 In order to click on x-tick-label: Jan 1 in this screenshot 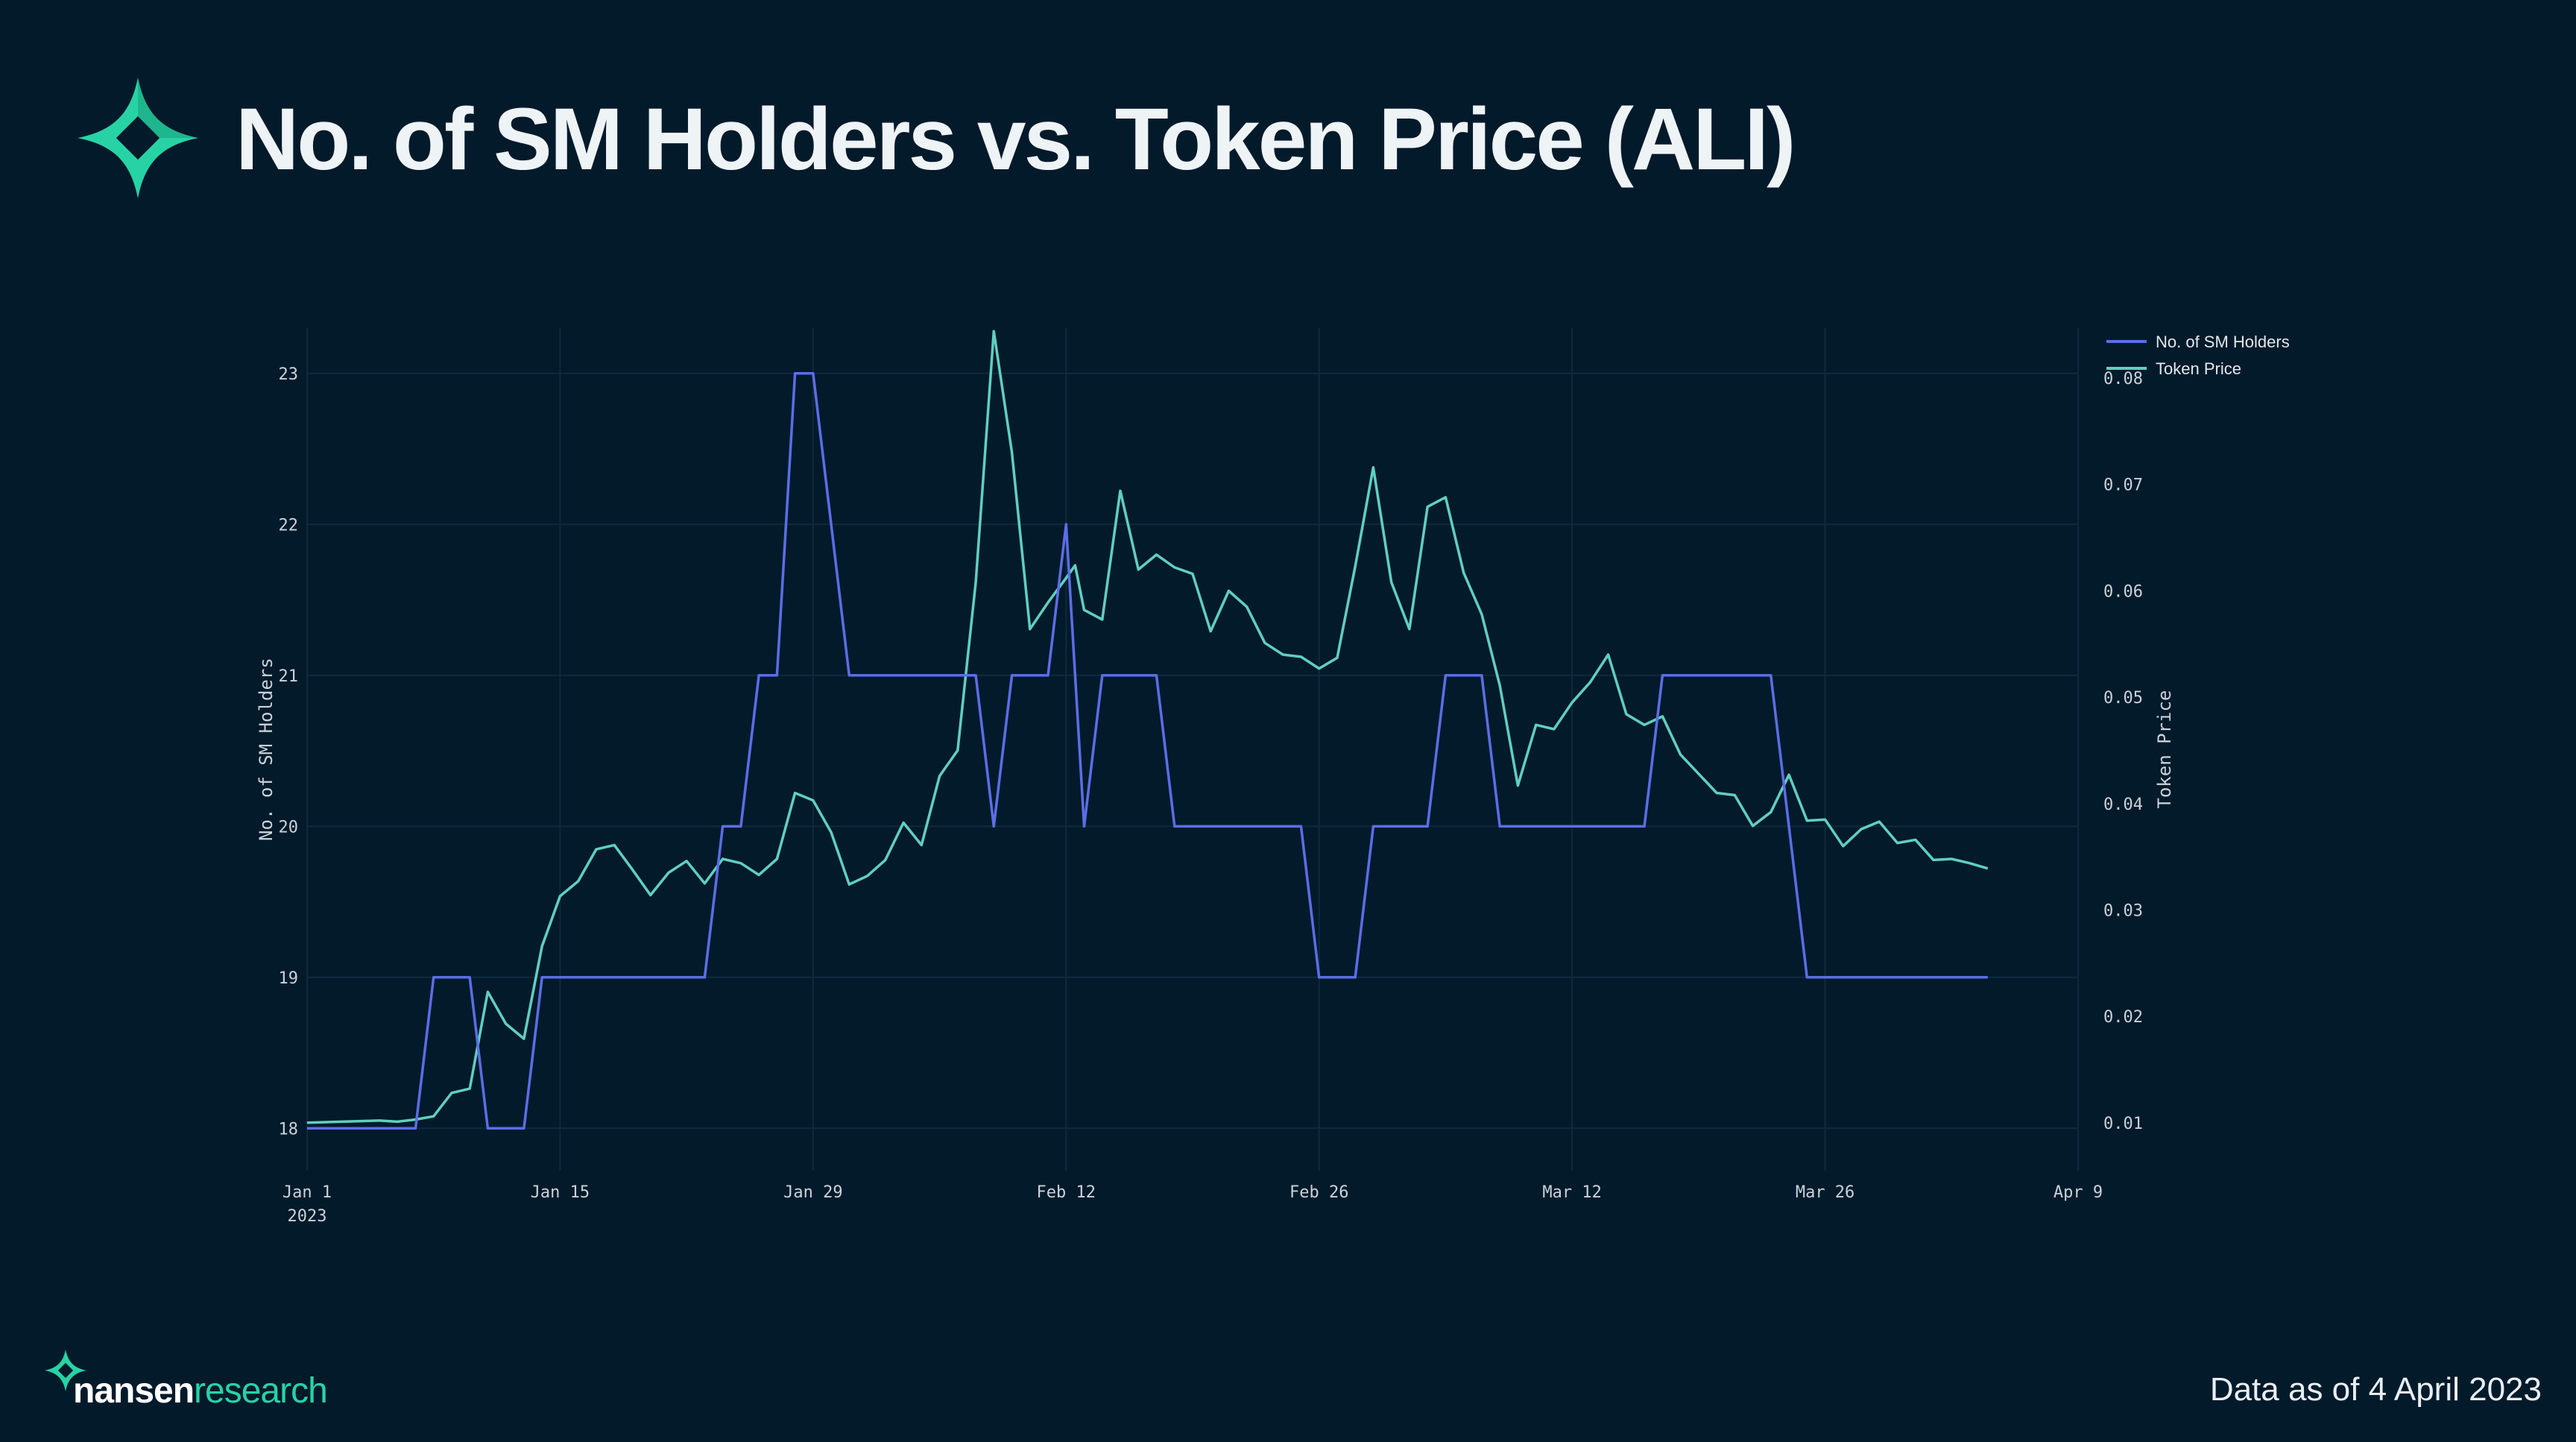, I will do `click(307, 1192)`.